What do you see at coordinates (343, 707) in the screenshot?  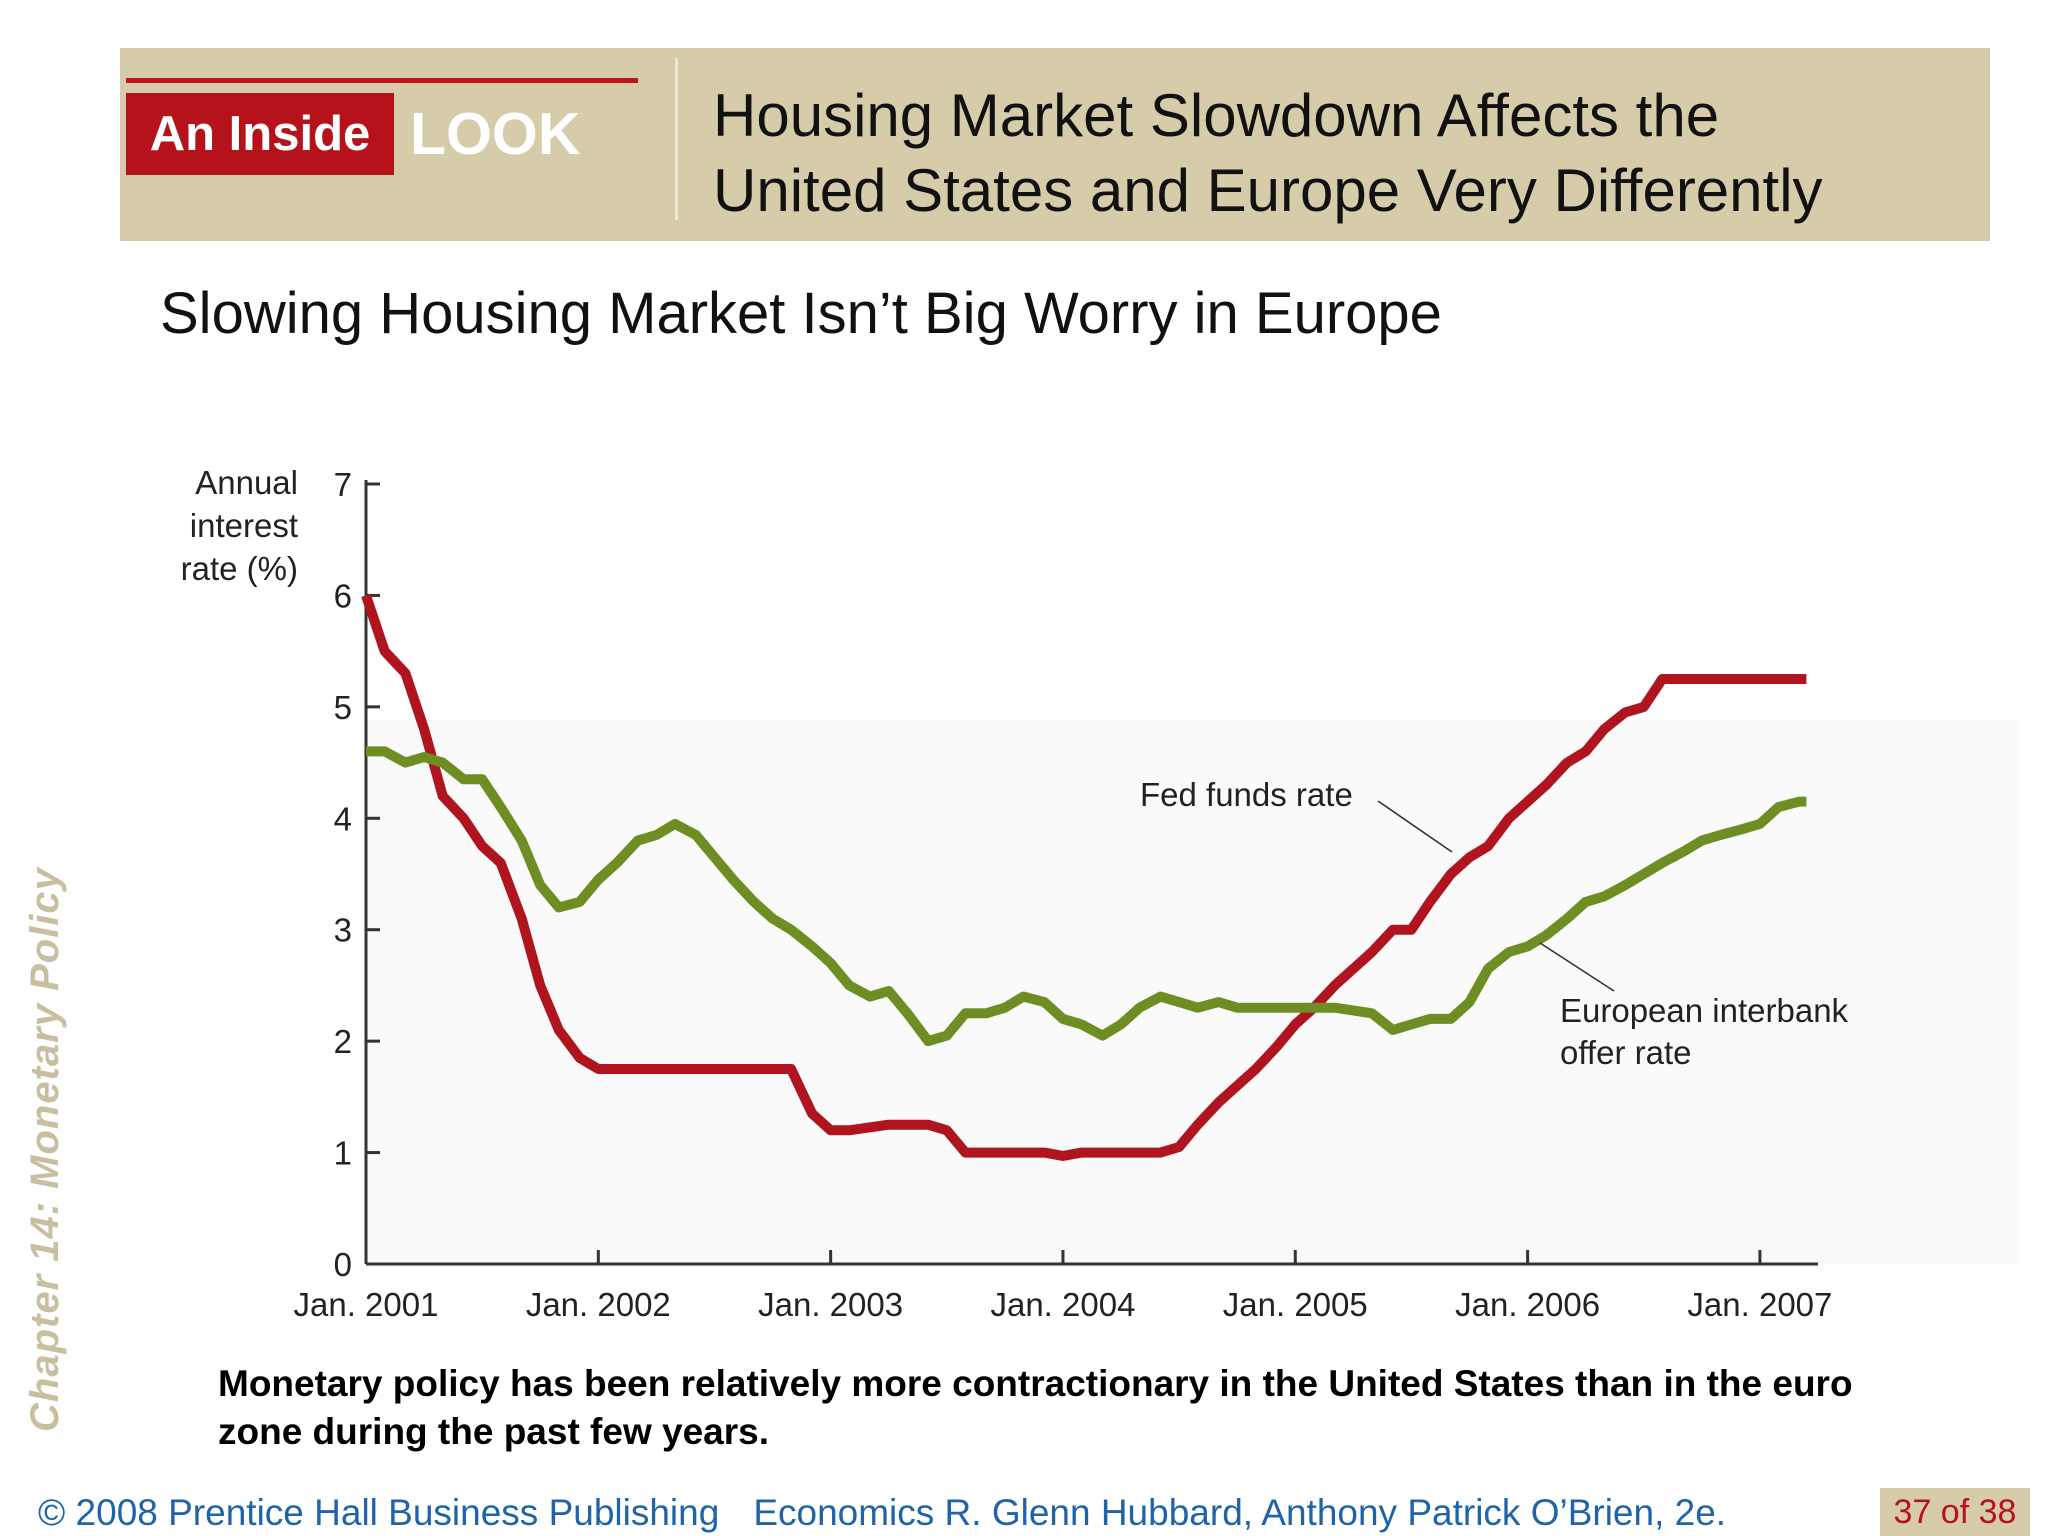 I see `y-tick-label: 5` at bounding box center [343, 707].